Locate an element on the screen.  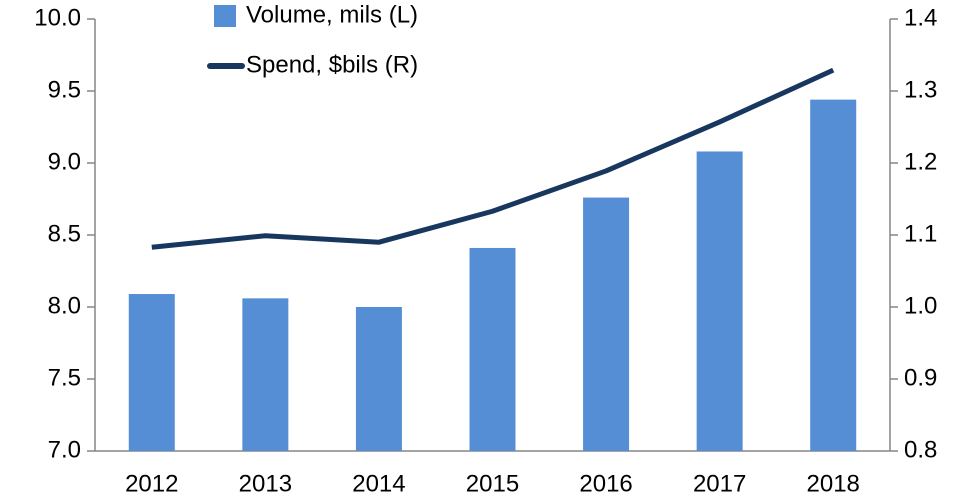
legend-label: Volume, mils (L) is located at coordinates (332, 14).